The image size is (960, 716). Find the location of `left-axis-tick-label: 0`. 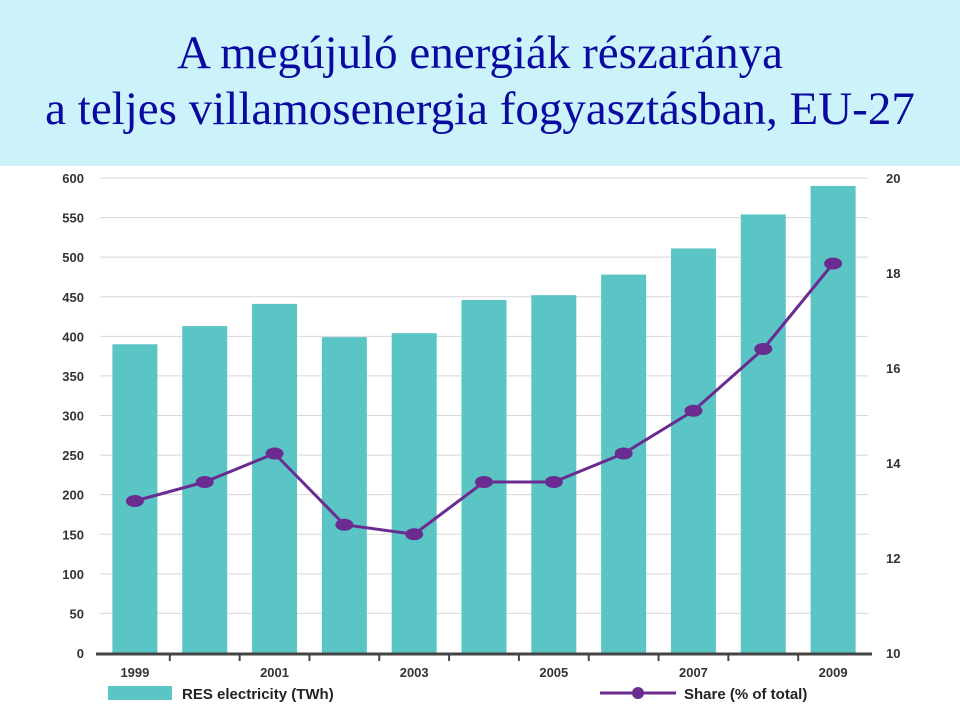

left-axis-tick-label: 0 is located at coordinates (80, 653).